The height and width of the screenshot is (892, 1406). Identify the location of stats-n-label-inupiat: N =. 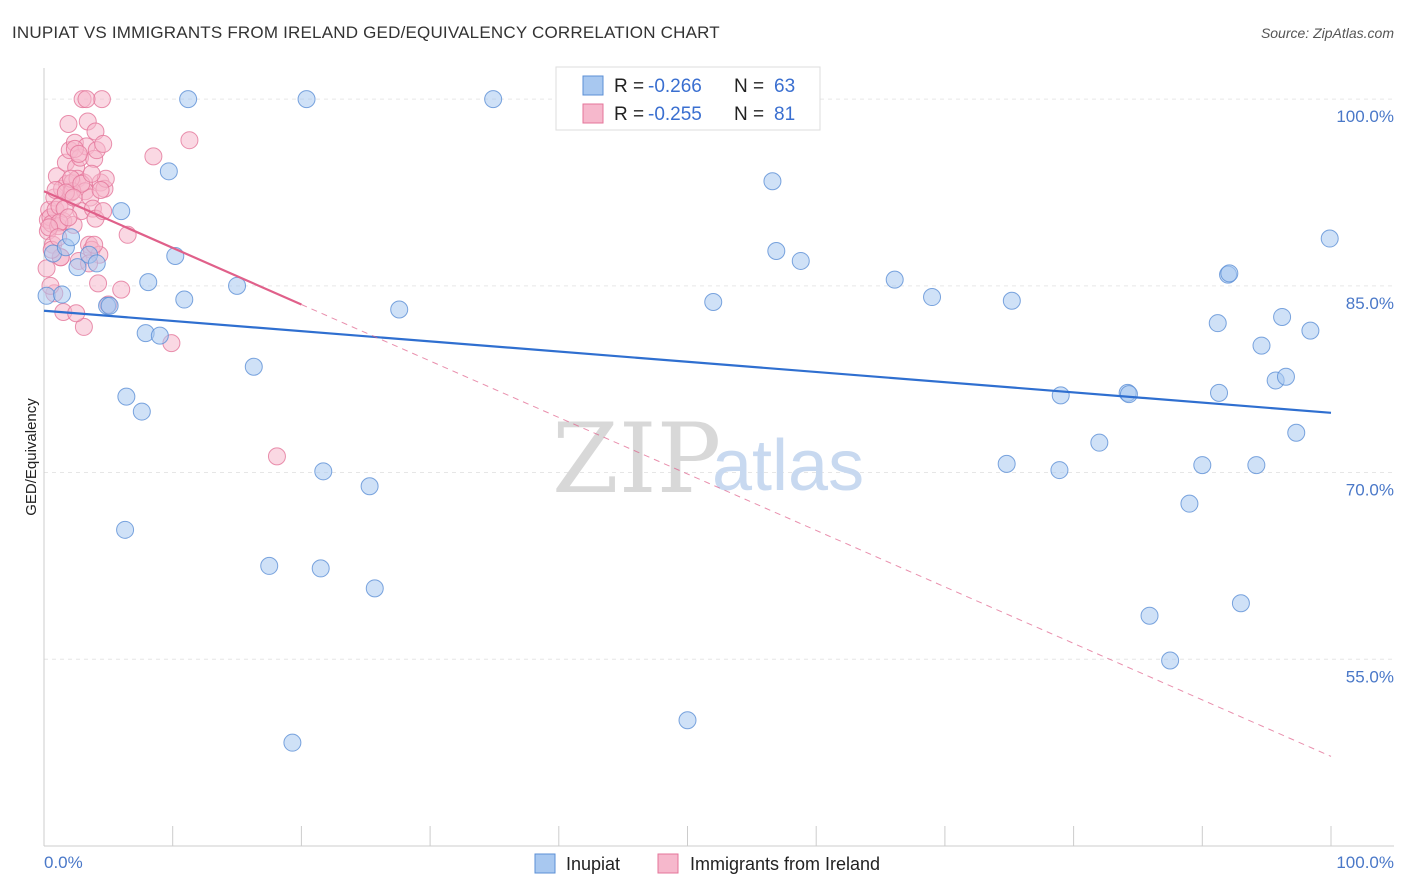
(749, 86).